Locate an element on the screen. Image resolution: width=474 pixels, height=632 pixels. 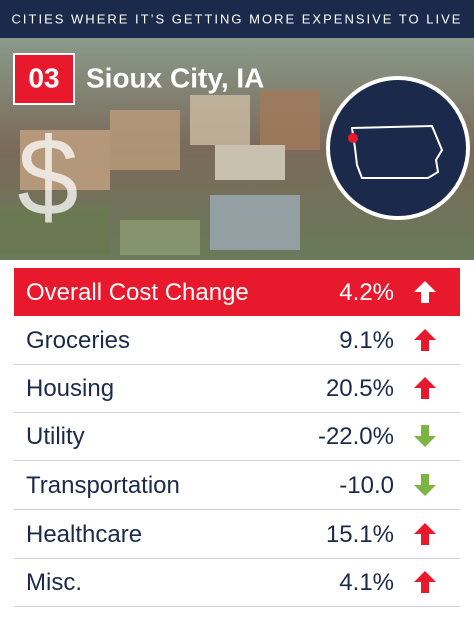
dollar-icon: $ is located at coordinates (47, 177).